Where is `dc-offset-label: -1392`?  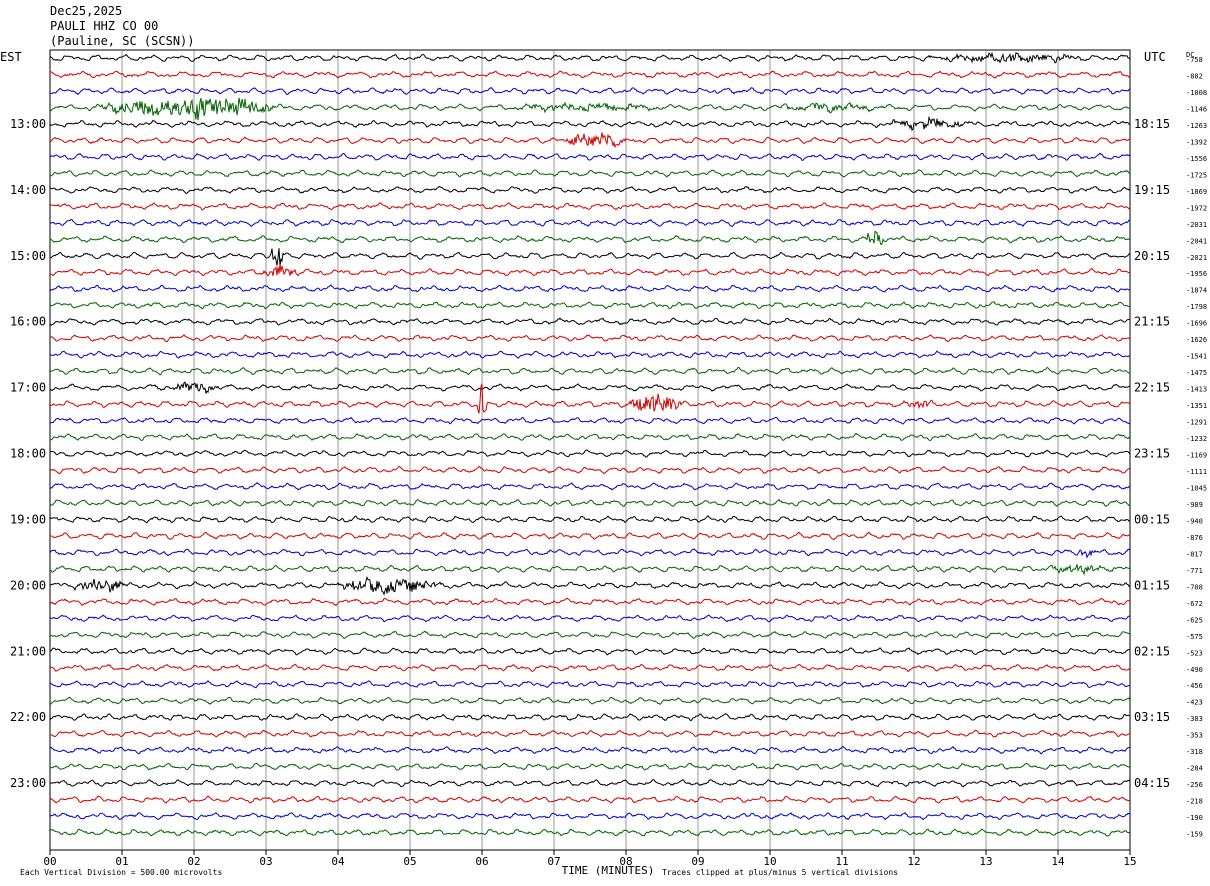
dc-offset-label: -1392 is located at coordinates (1196, 142).